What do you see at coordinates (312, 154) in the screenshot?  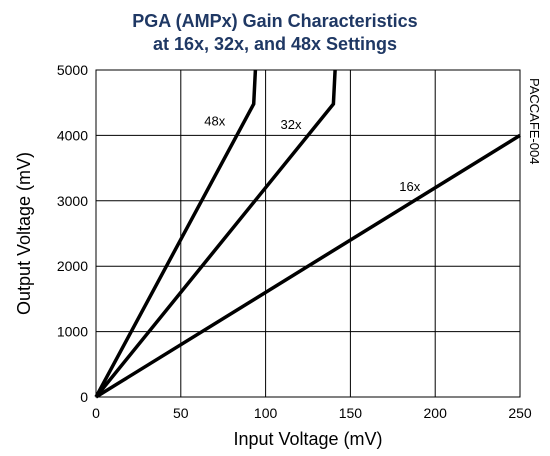 I see `series-labels: 48x 32x 16x` at bounding box center [312, 154].